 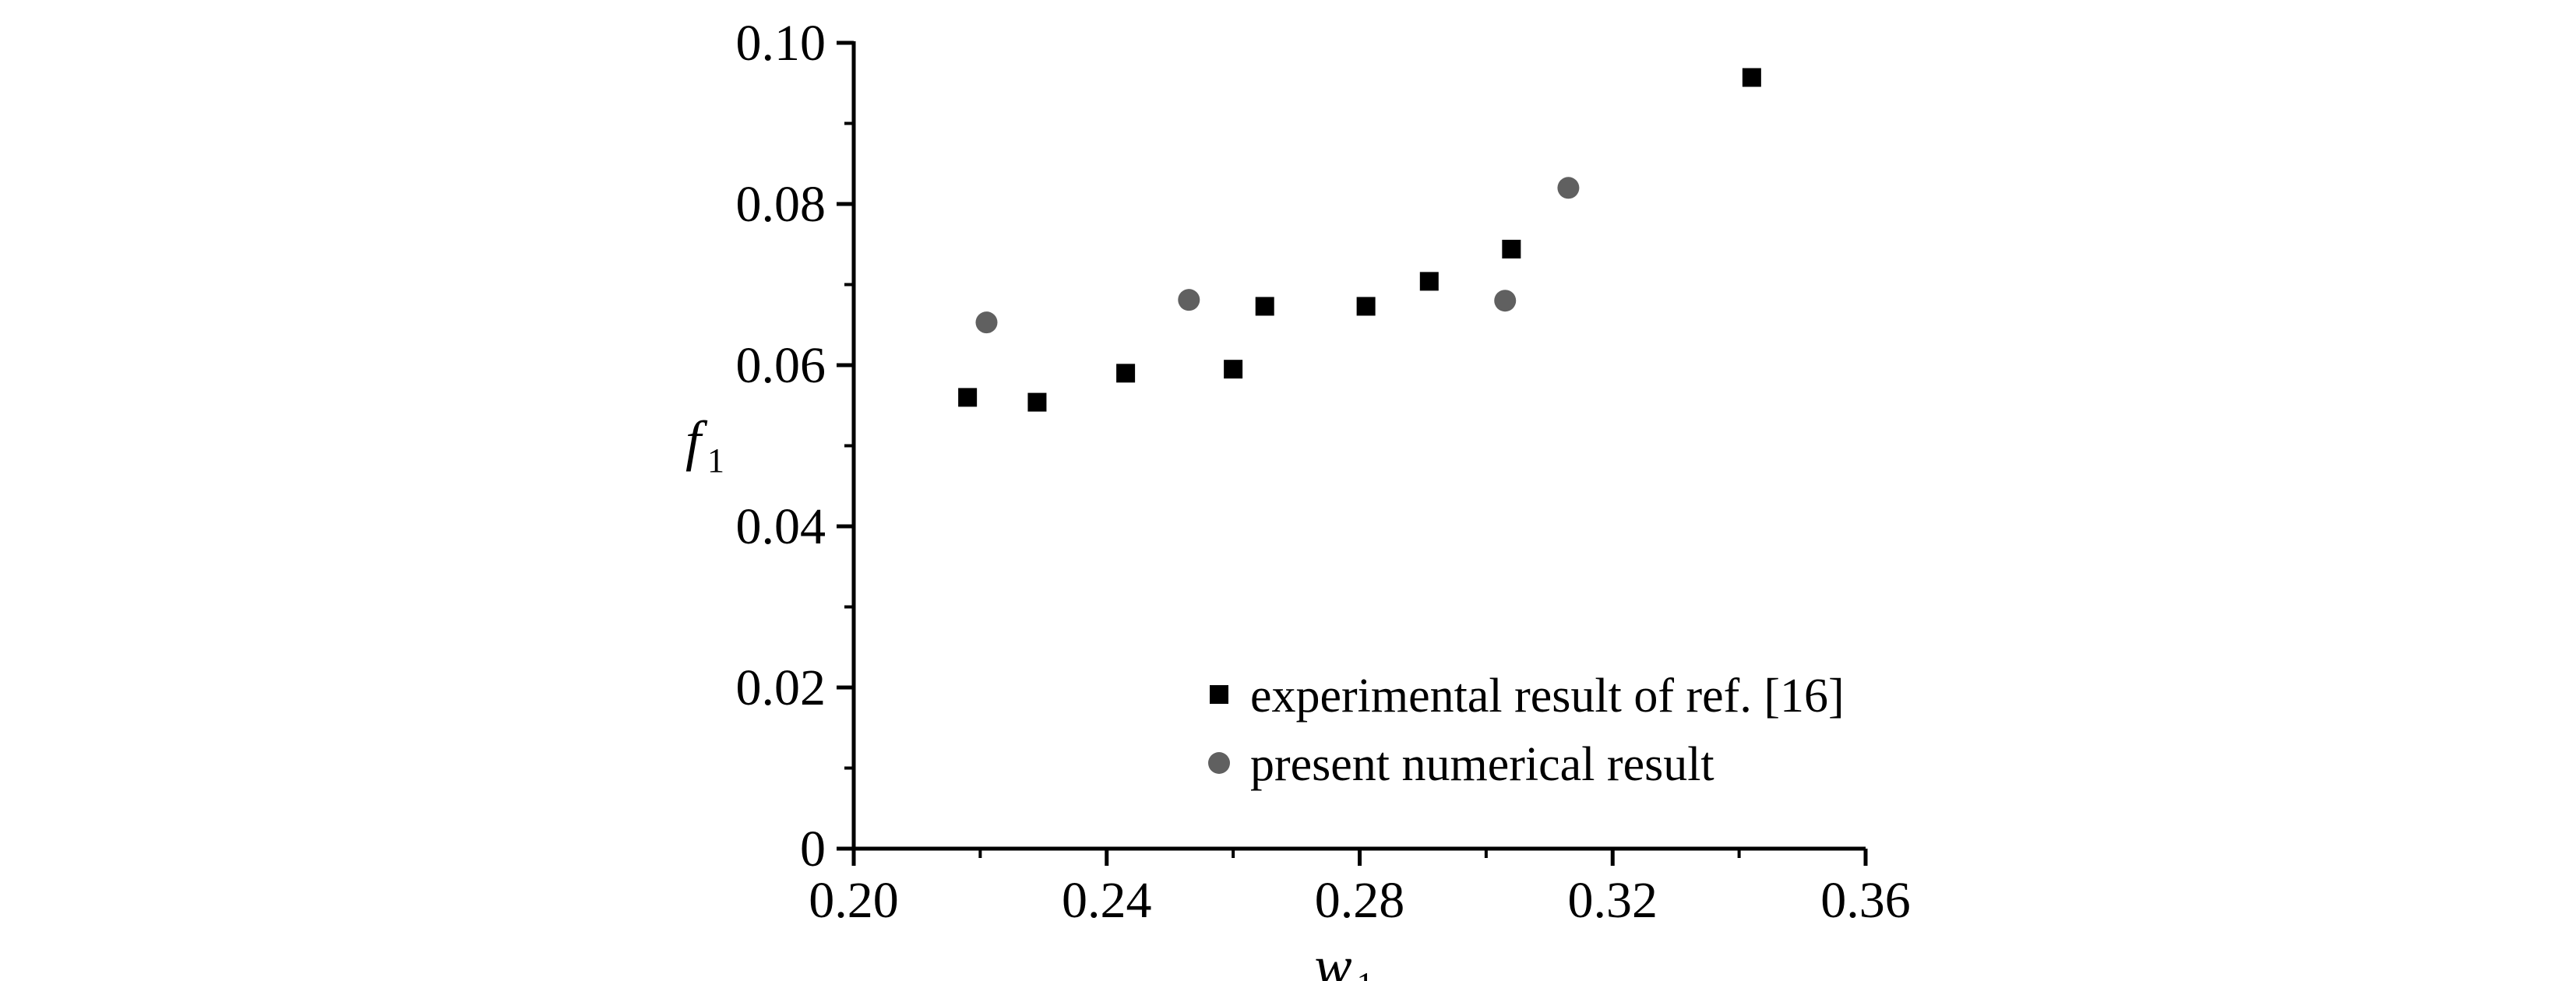 I want to click on y-tick-label: 0.10, so click(x=781, y=43).